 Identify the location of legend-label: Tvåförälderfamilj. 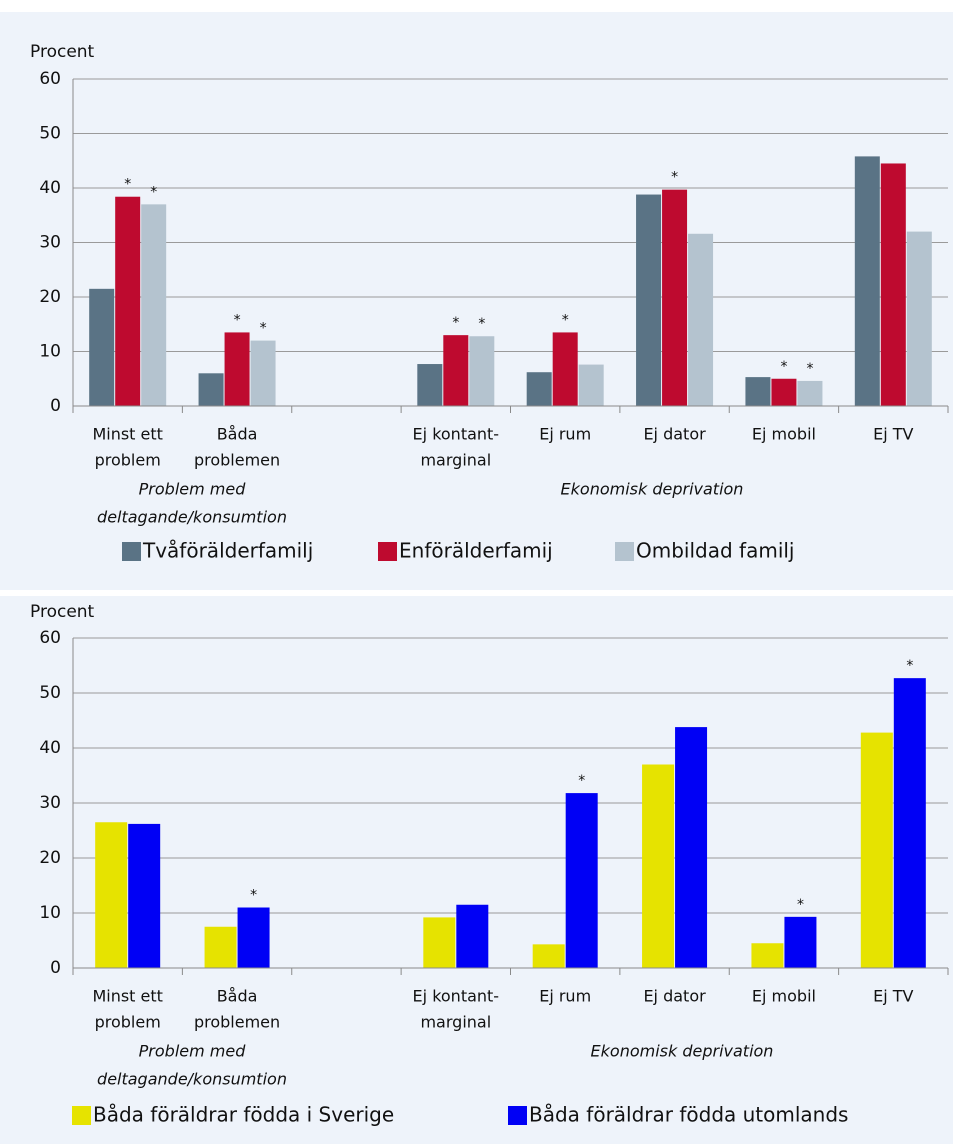
(227, 551).